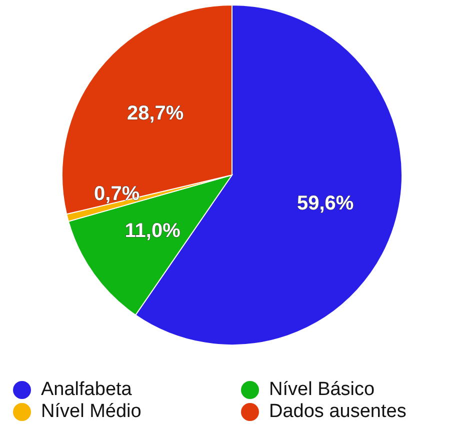  What do you see at coordinates (155, 113) in the screenshot?
I see `data-label: 28,7%` at bounding box center [155, 113].